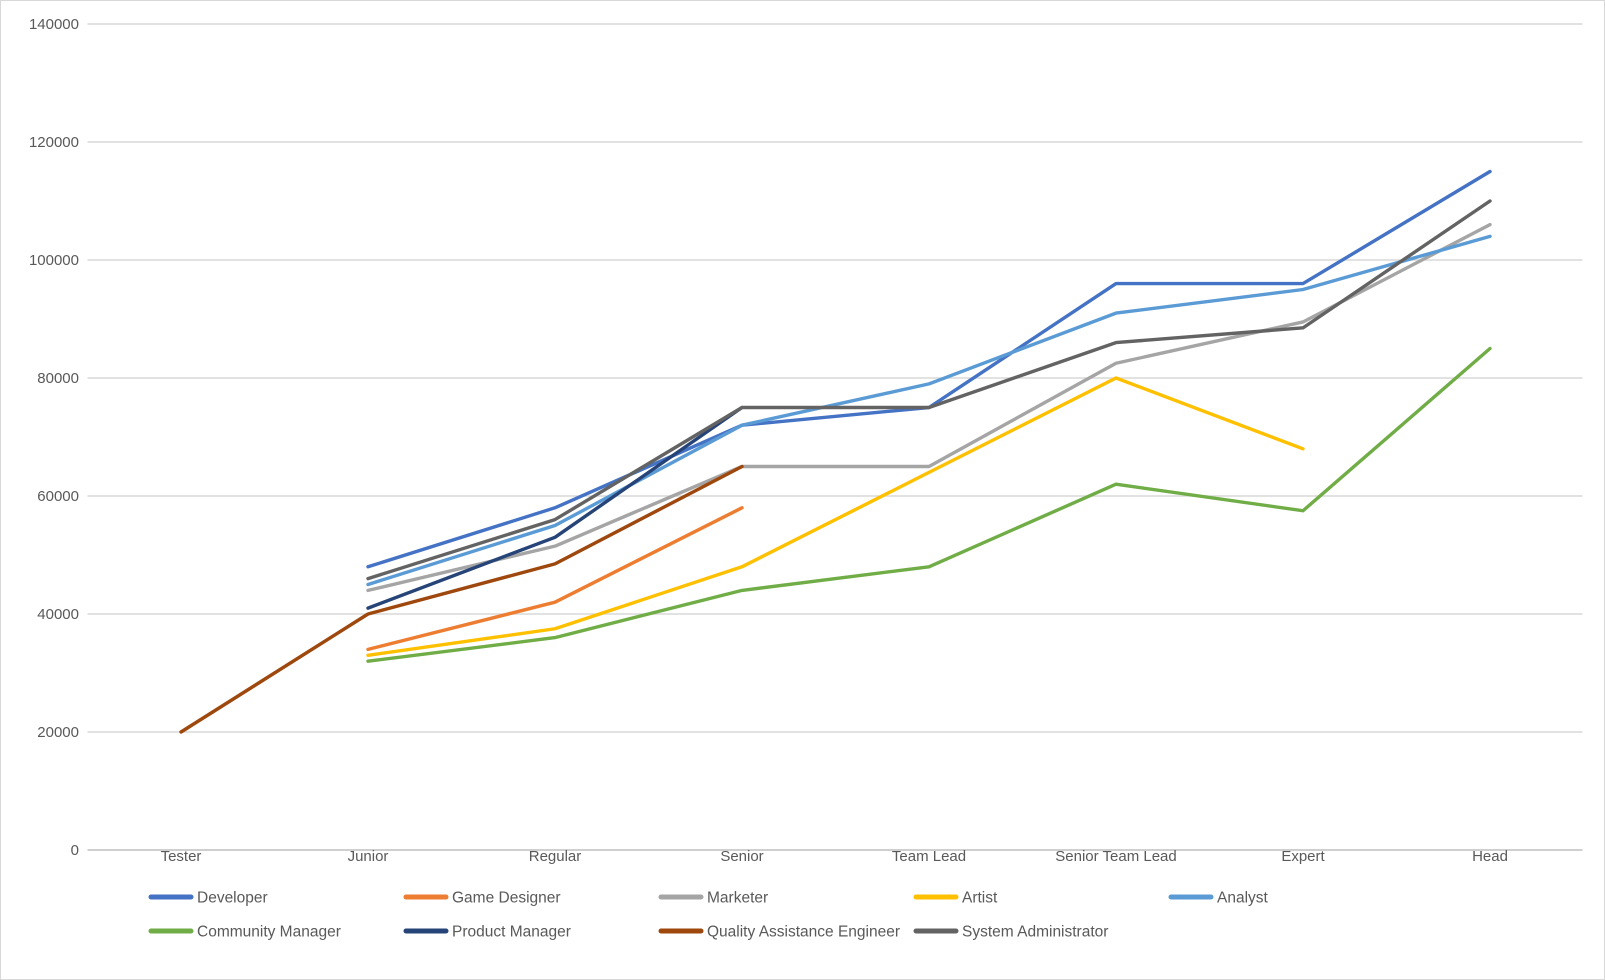 This screenshot has width=1605, height=980. I want to click on y-tick-label: 120000, so click(54, 142).